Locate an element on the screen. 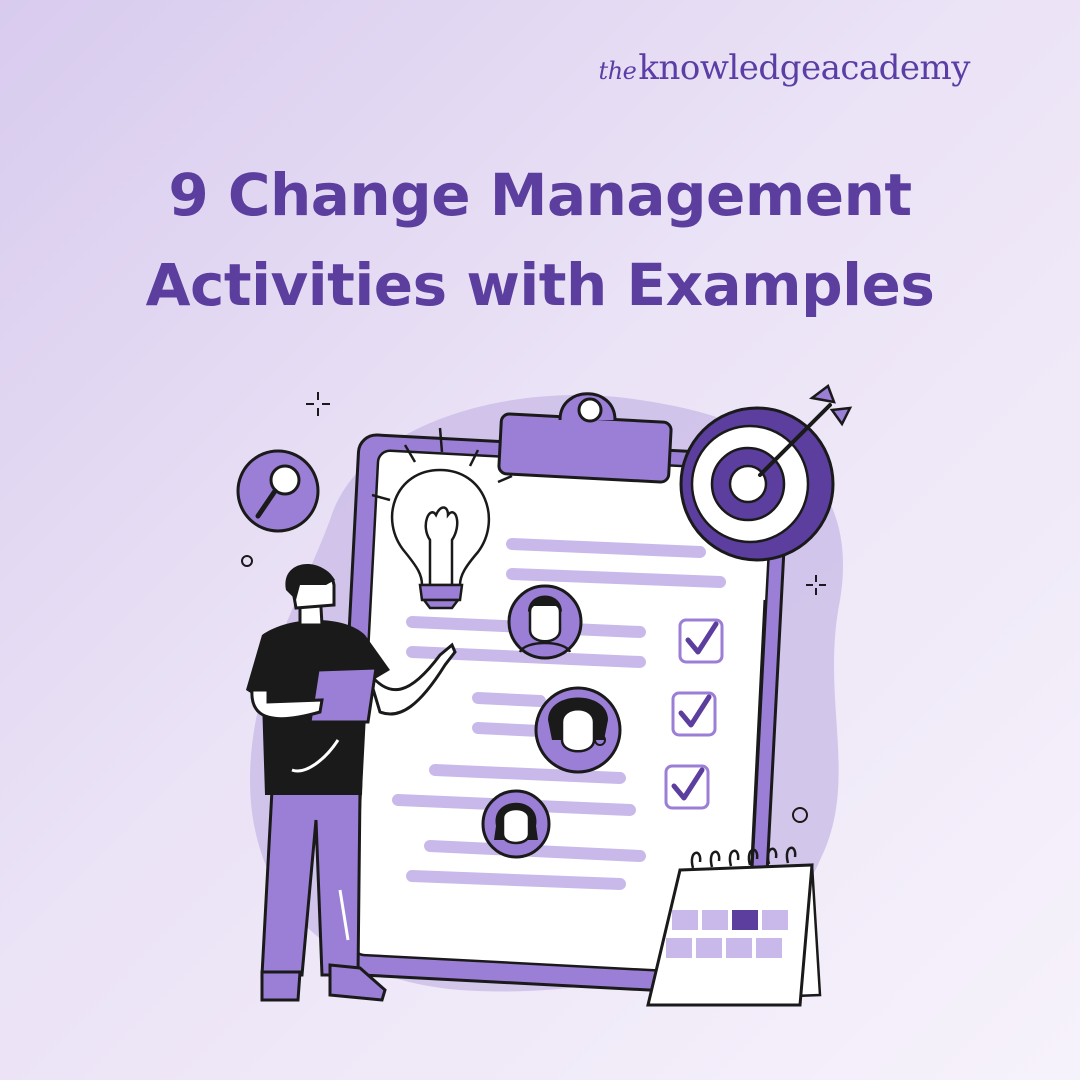 The height and width of the screenshot is (1080, 1080). lightbulb-icon is located at coordinates (442, 518).